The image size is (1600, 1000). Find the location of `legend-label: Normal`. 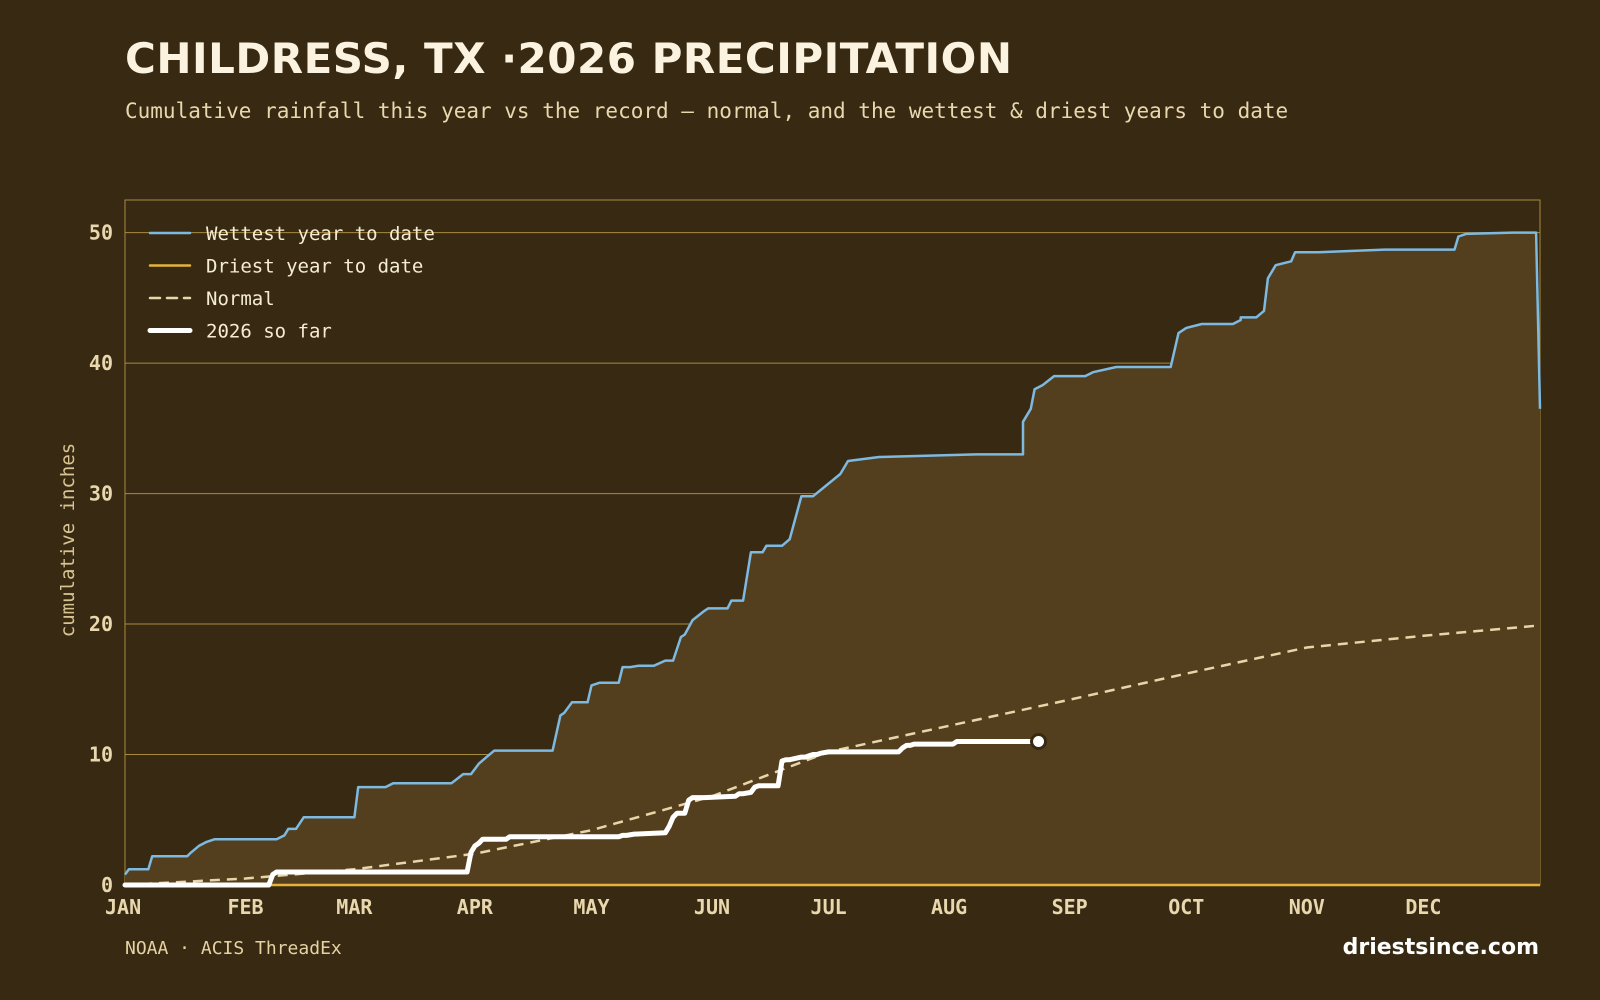

legend-label: Normal is located at coordinates (240, 299).